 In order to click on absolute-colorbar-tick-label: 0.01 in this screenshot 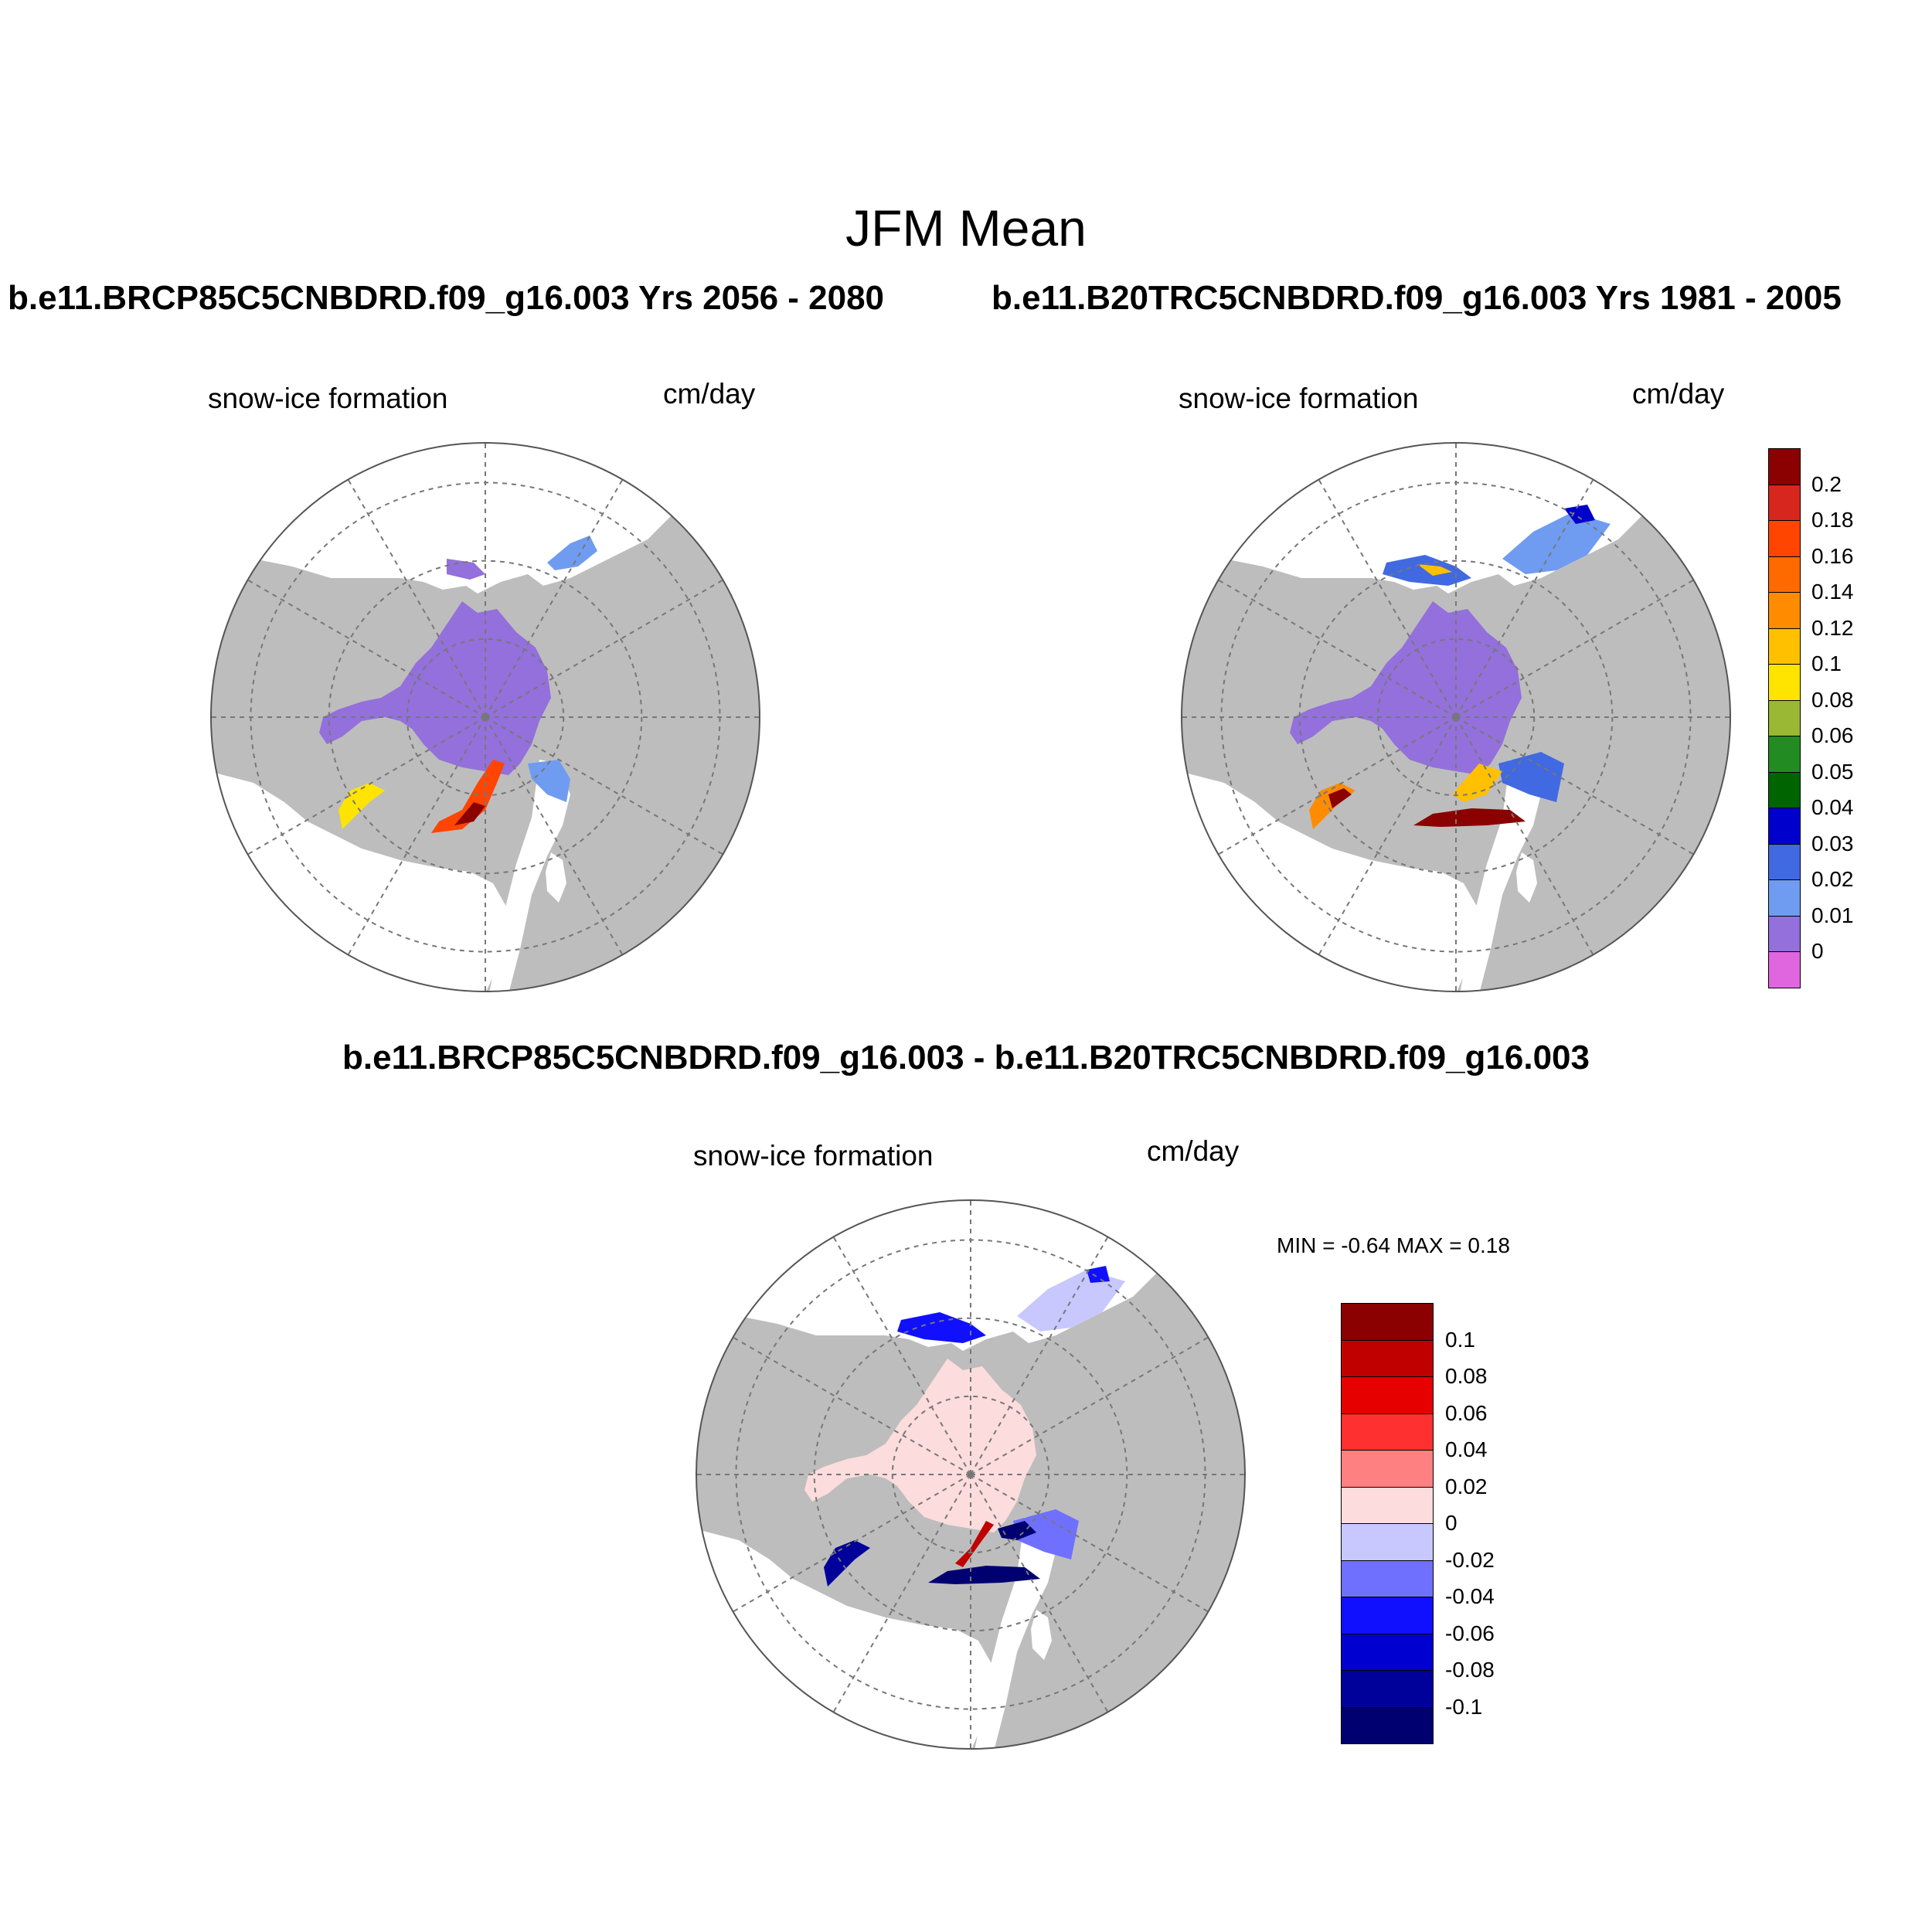, I will do `click(1832, 915)`.